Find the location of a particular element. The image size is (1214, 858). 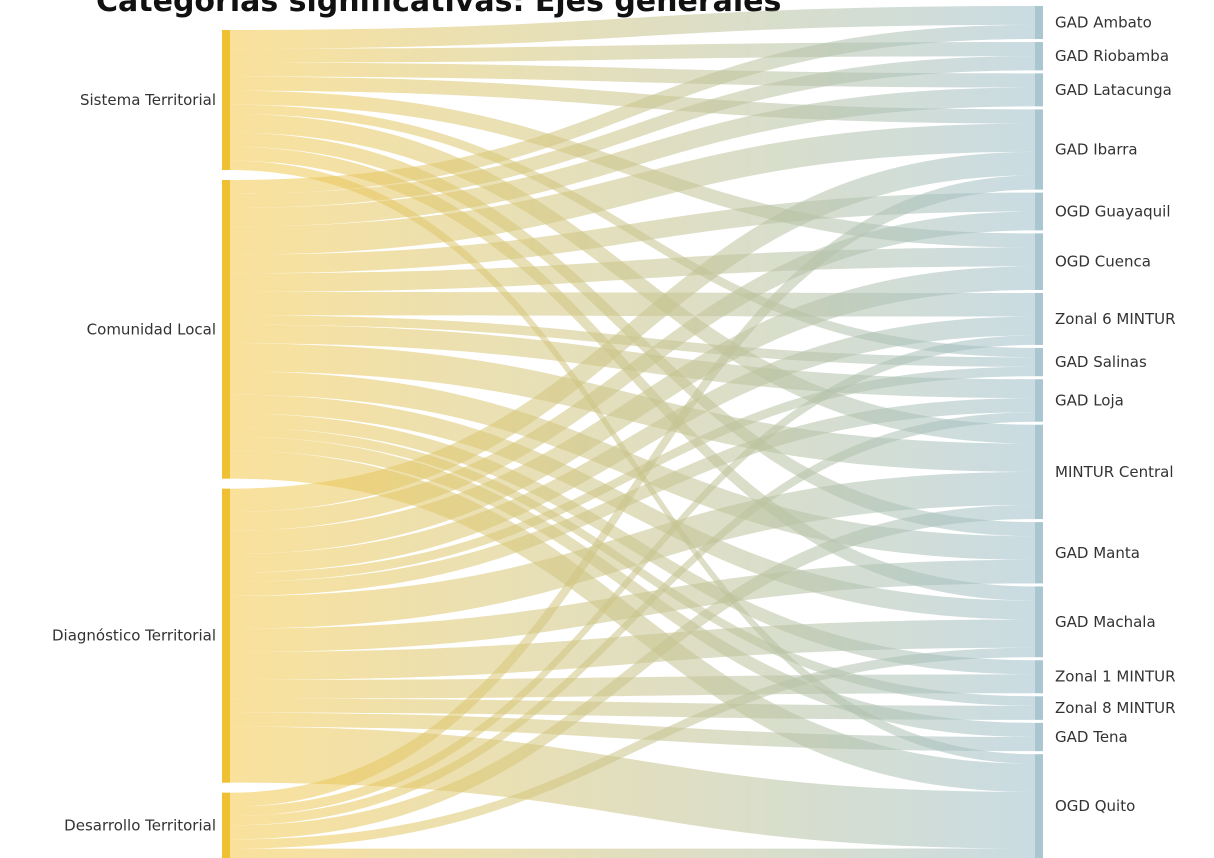

target-node-gad-loja is located at coordinates (1039, 400).